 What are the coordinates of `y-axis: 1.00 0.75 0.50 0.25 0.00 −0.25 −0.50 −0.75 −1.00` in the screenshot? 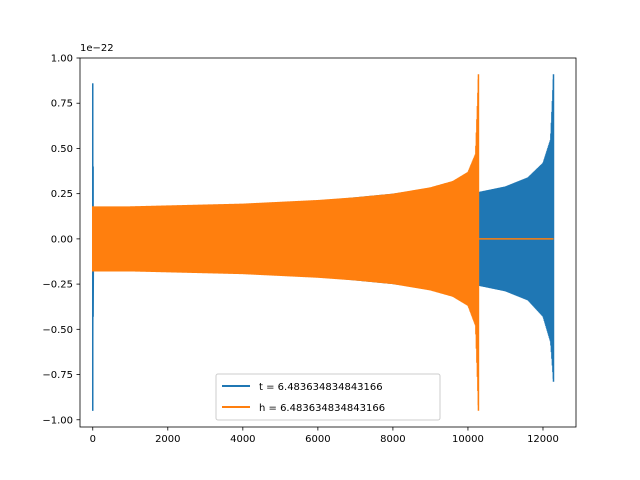 It's located at (61, 240).